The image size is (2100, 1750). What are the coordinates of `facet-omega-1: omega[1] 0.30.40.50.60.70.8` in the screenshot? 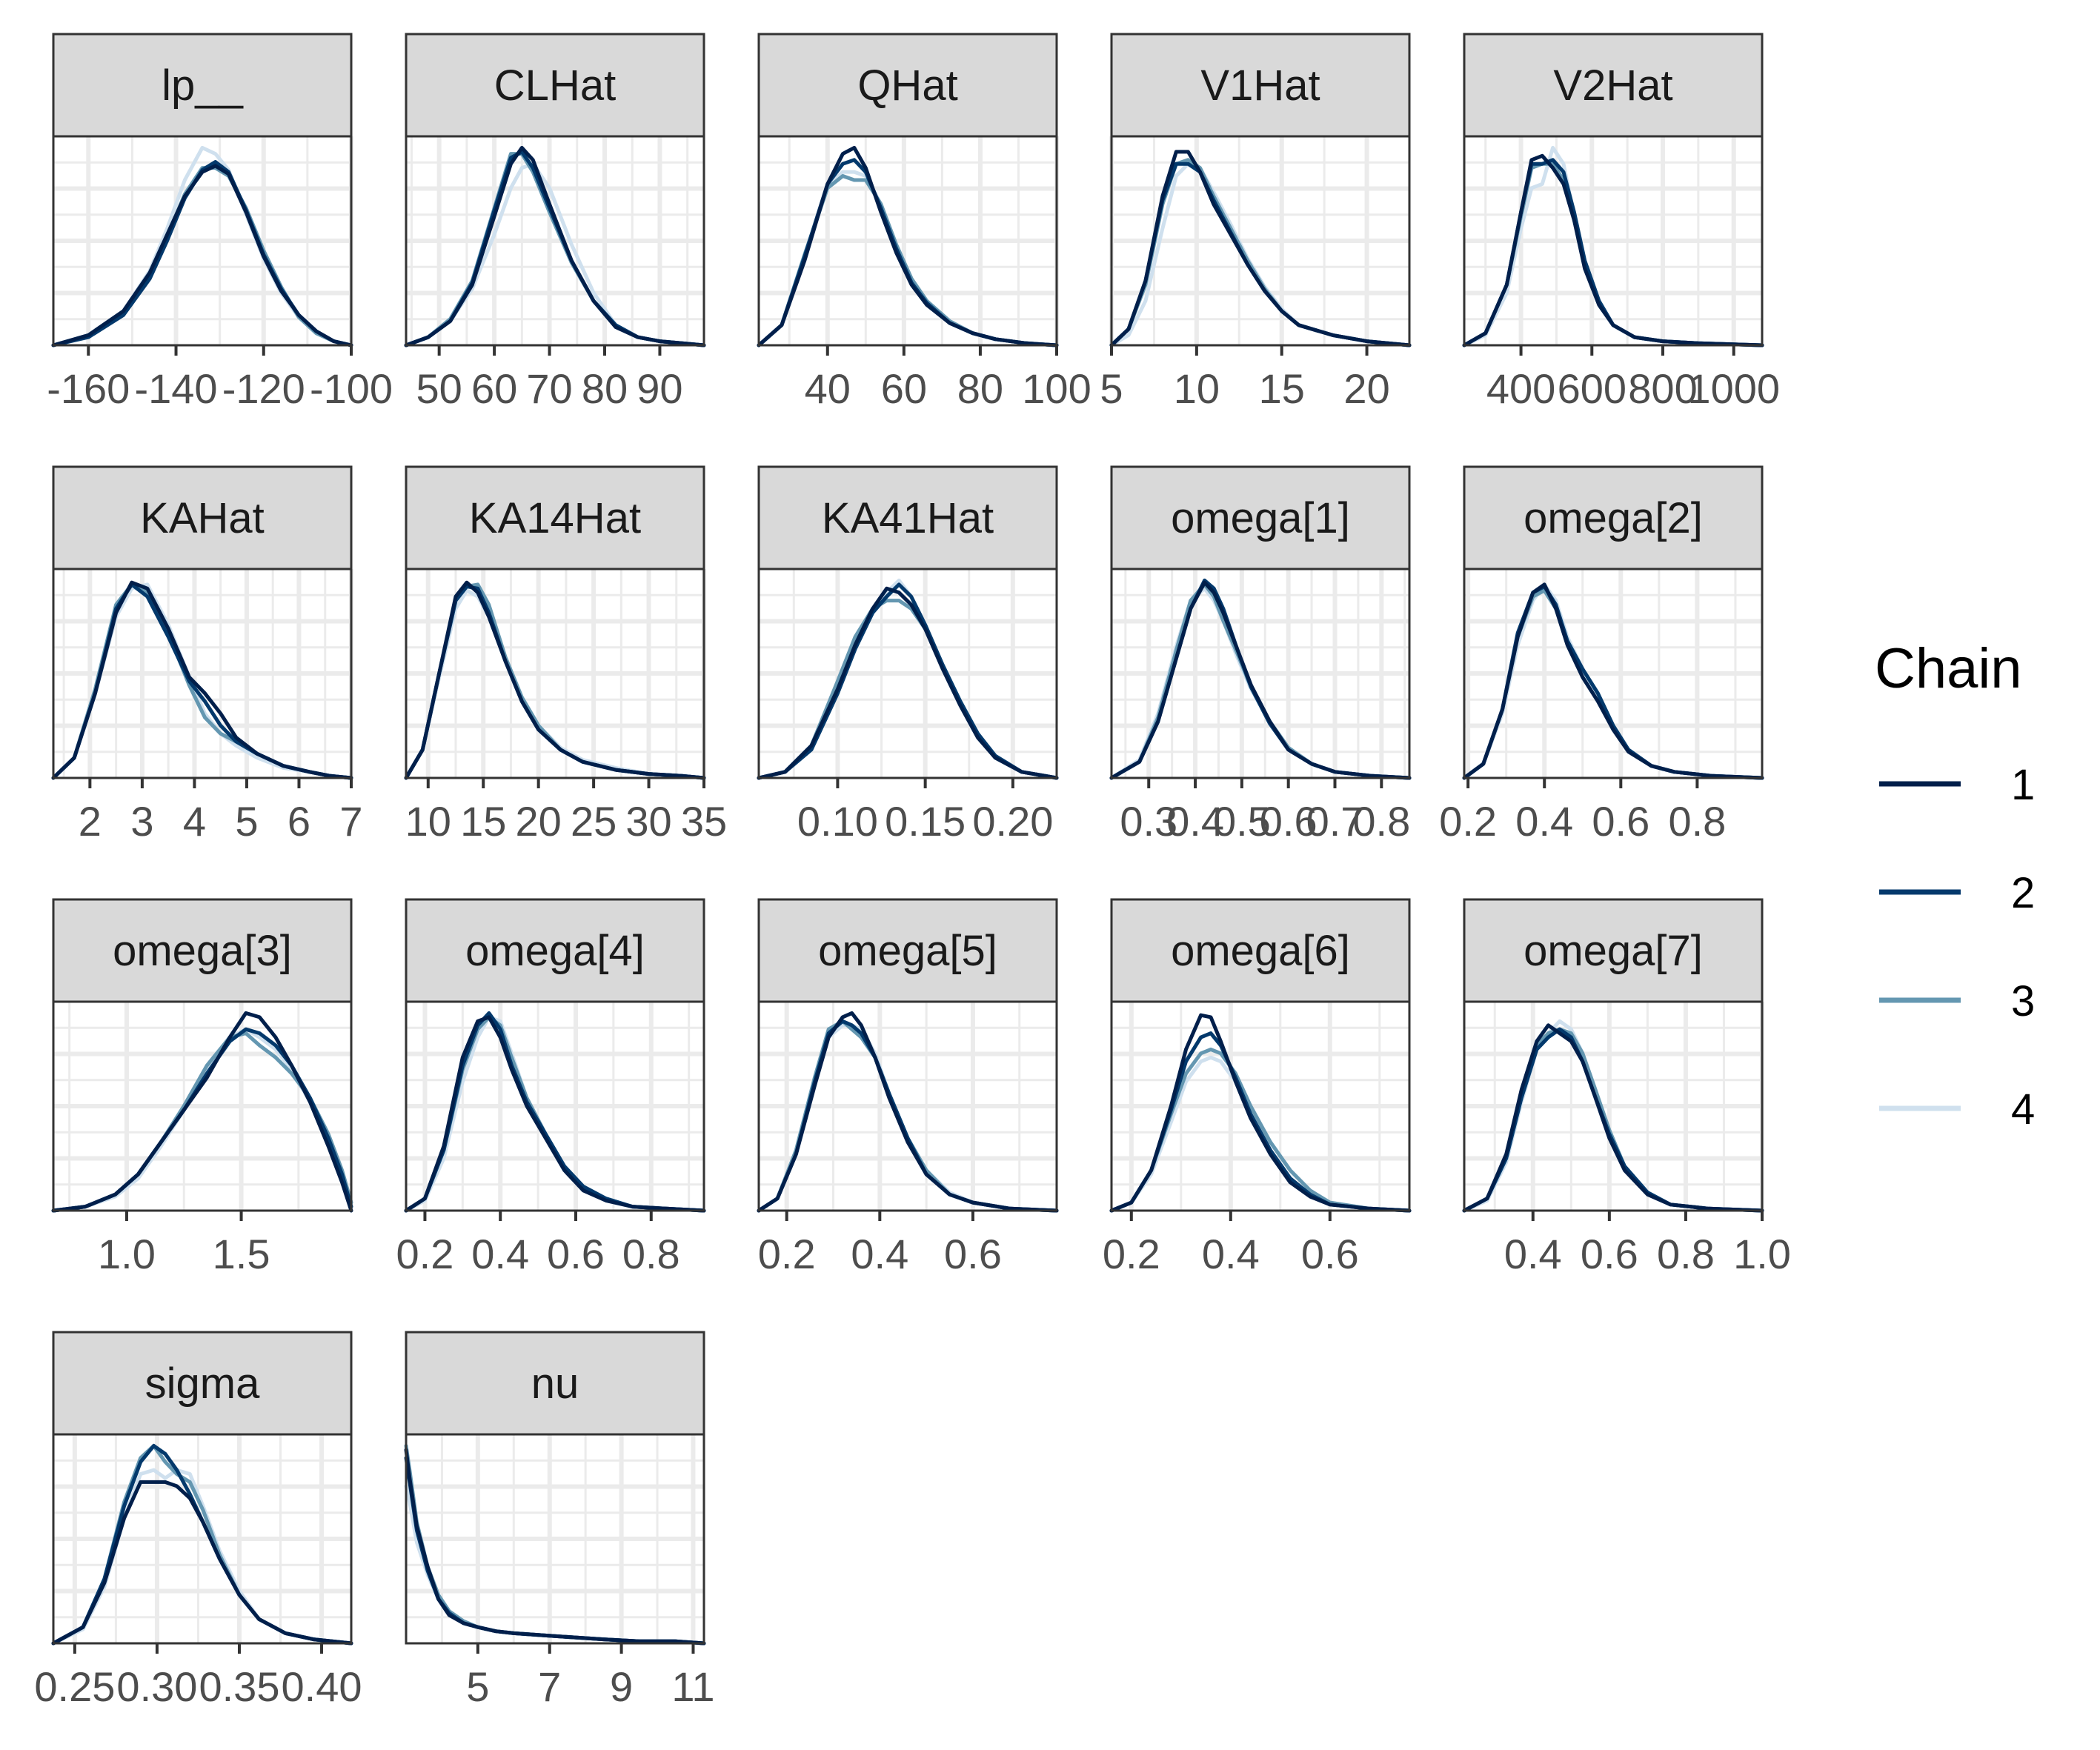 It's located at (1261, 655).